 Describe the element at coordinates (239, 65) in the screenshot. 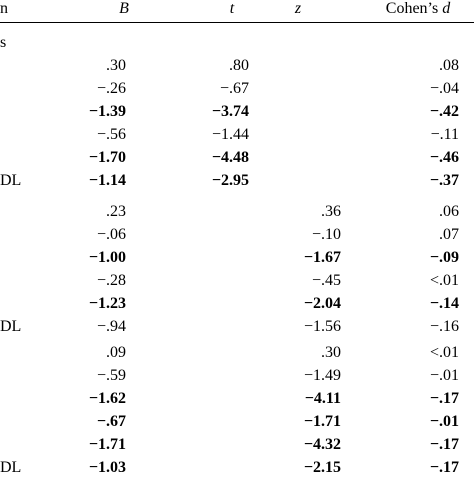

I see `cell-t: .80` at that location.